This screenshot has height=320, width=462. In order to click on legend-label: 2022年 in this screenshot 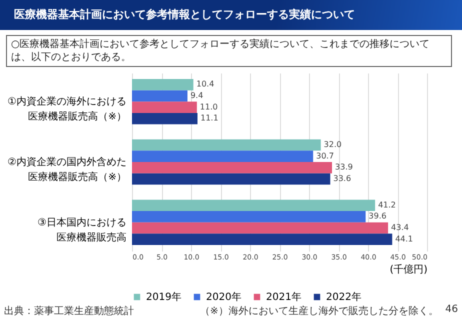, I will do `click(344, 297)`.